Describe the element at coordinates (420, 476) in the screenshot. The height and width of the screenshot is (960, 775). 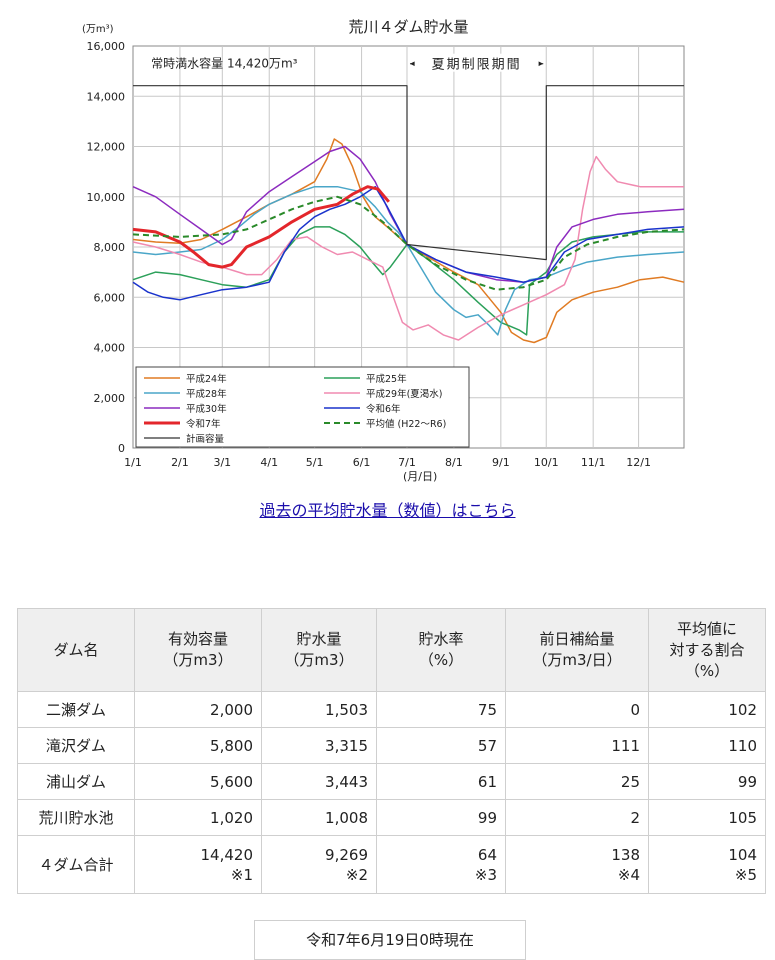
I see `x-axis-label: (月/日)` at that location.